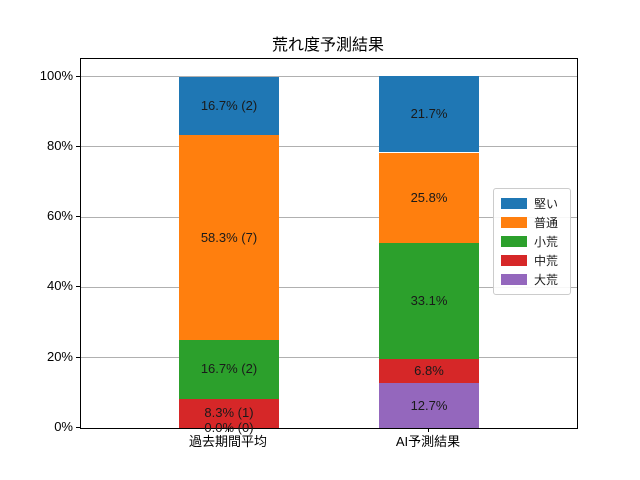 This screenshot has width=640, height=480. Describe the element at coordinates (59, 216) in the screenshot. I see `y-tick-label: 60%` at that location.